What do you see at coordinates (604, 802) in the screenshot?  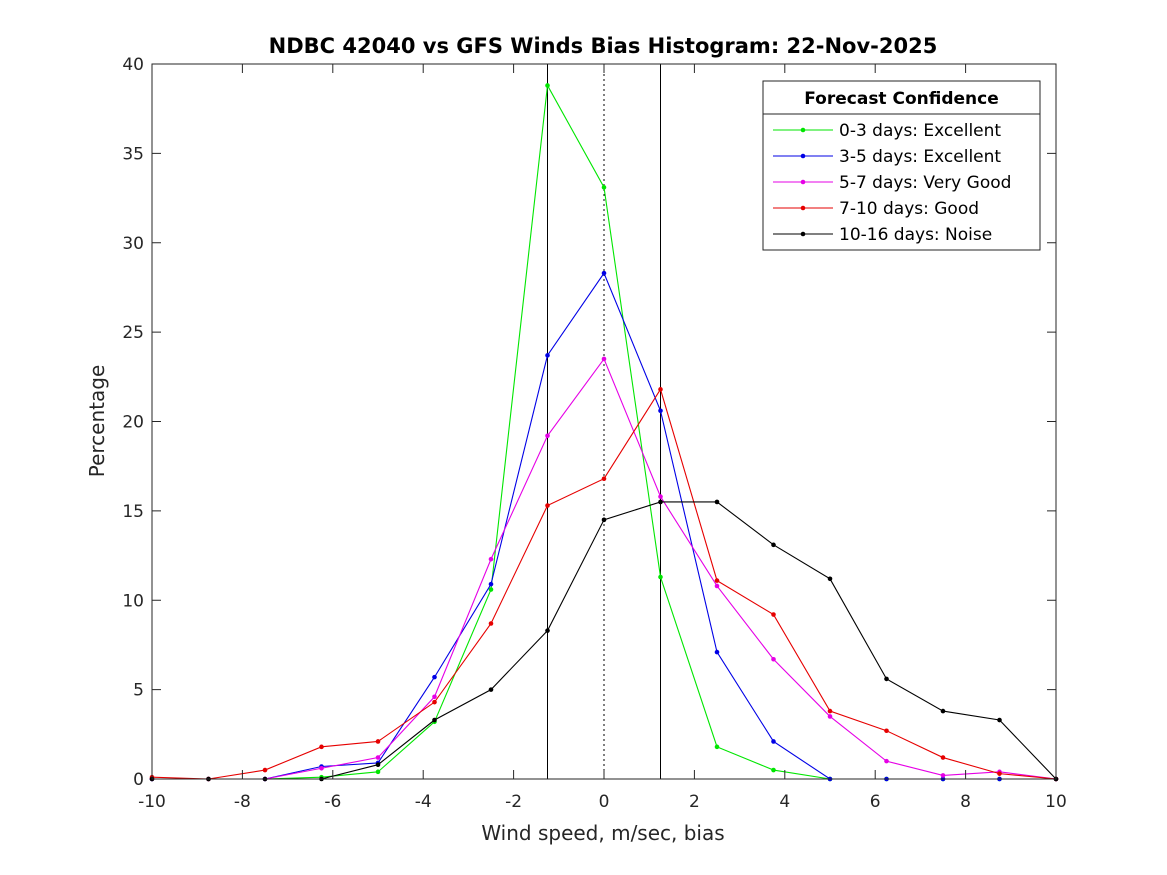 I see `x-tick-label: 0` at bounding box center [604, 802].